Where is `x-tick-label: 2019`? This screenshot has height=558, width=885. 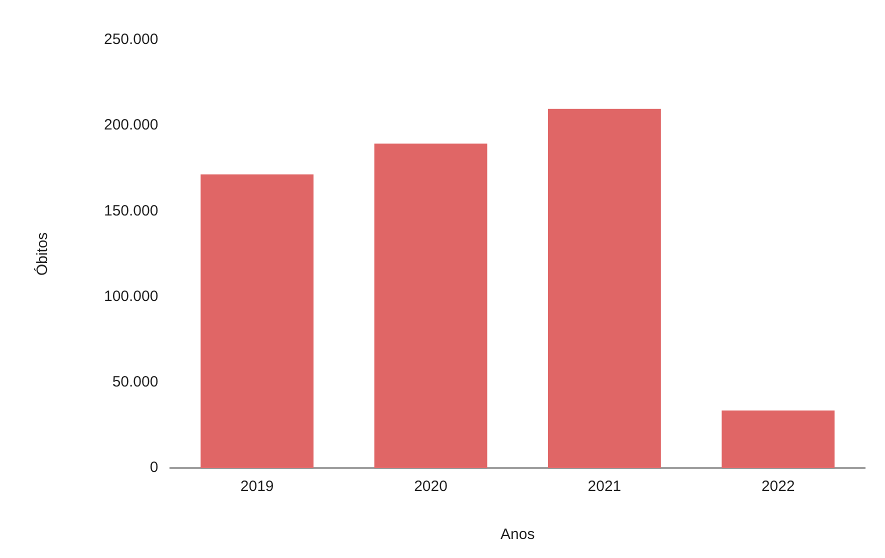 x-tick-label: 2019 is located at coordinates (257, 487).